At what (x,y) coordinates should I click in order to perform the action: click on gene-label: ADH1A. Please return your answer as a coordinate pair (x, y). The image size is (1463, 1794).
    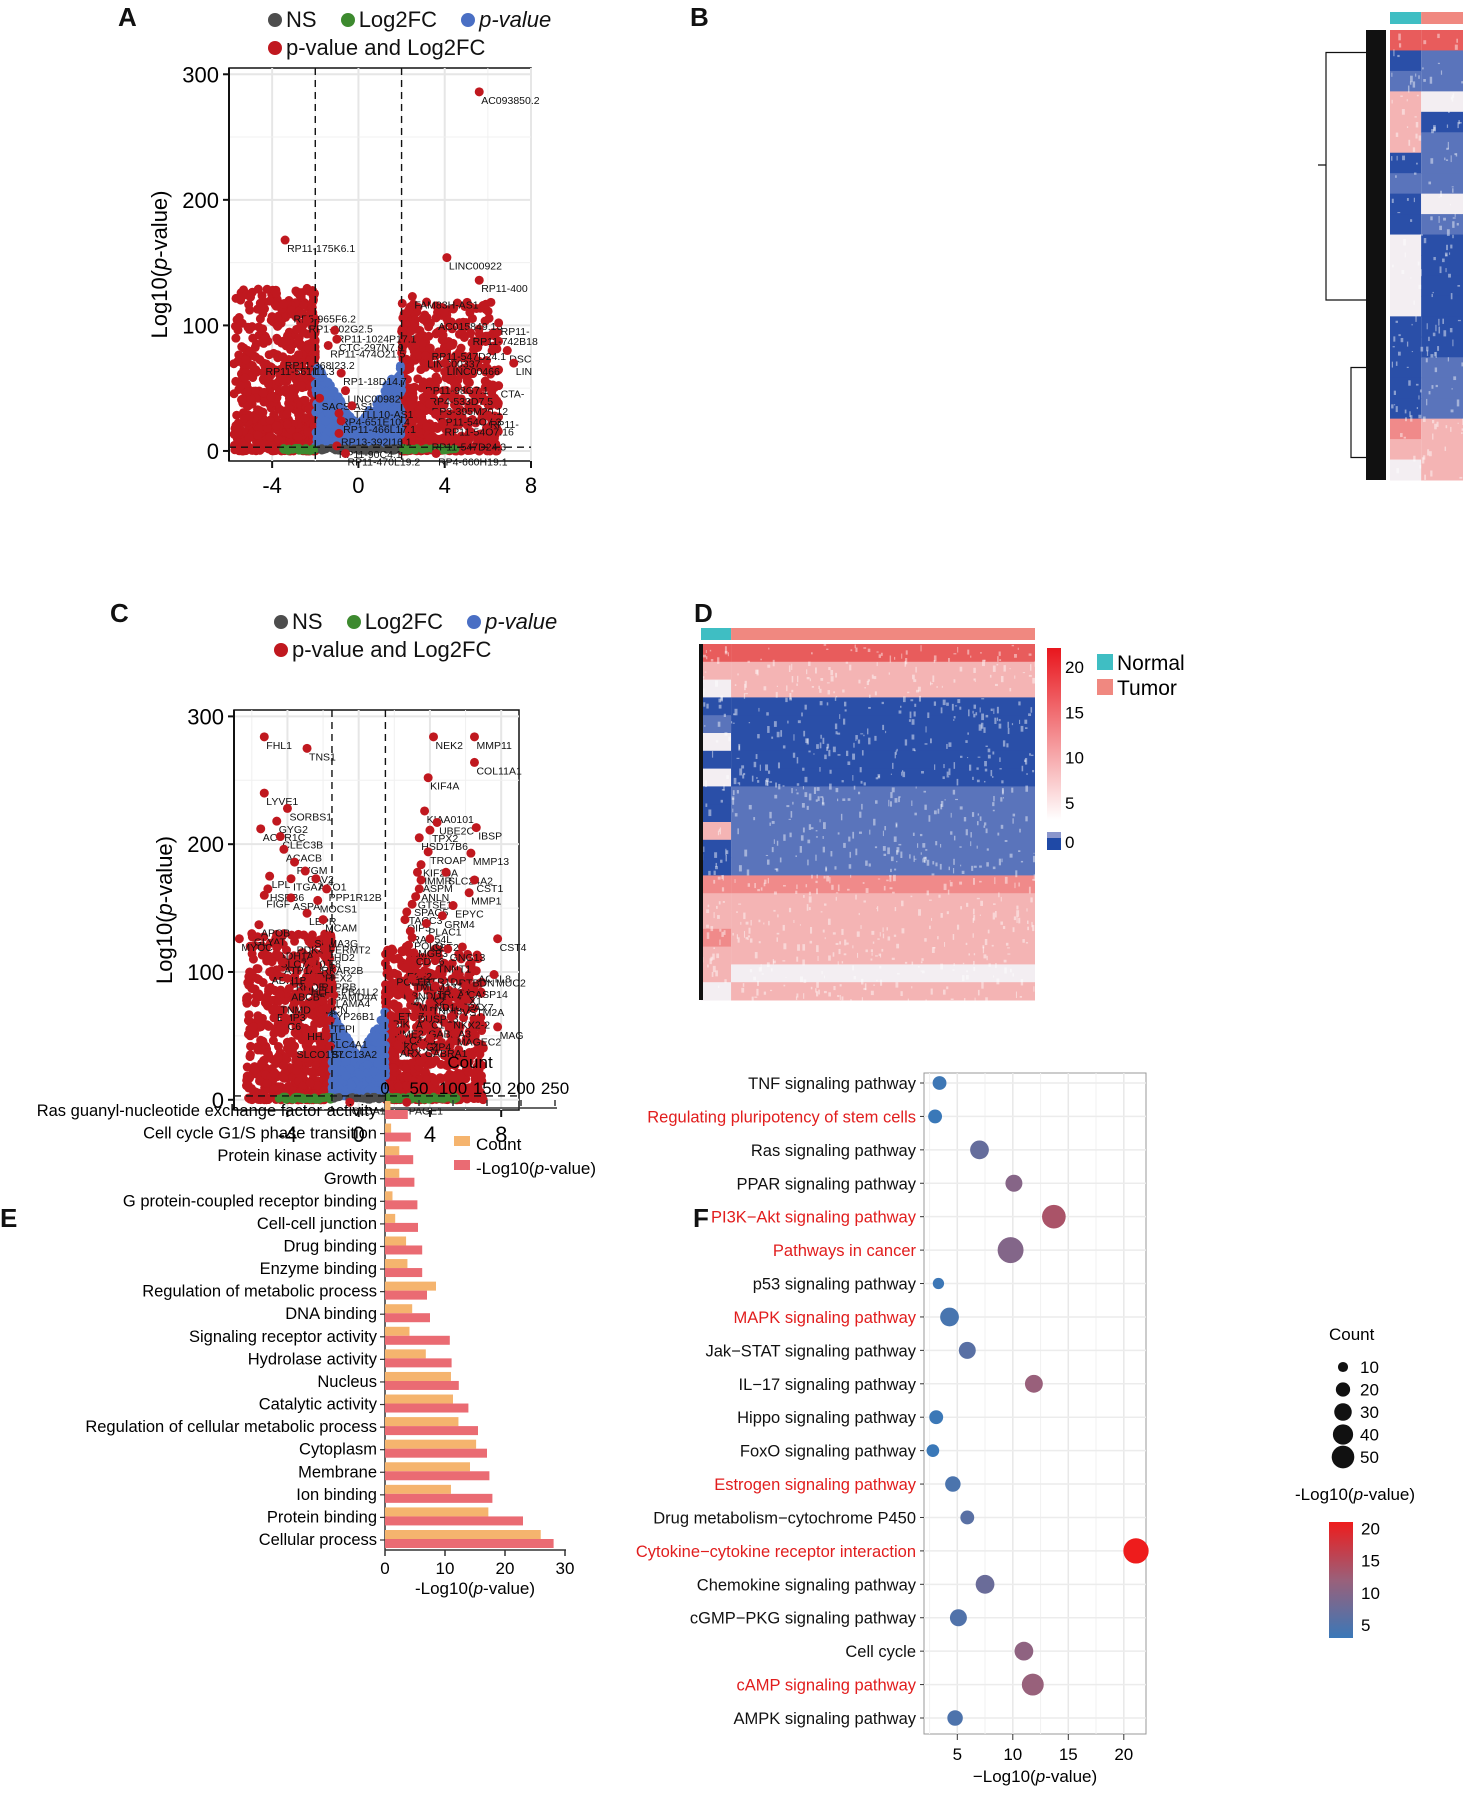
    Looking at the image, I should click on (296, 957).